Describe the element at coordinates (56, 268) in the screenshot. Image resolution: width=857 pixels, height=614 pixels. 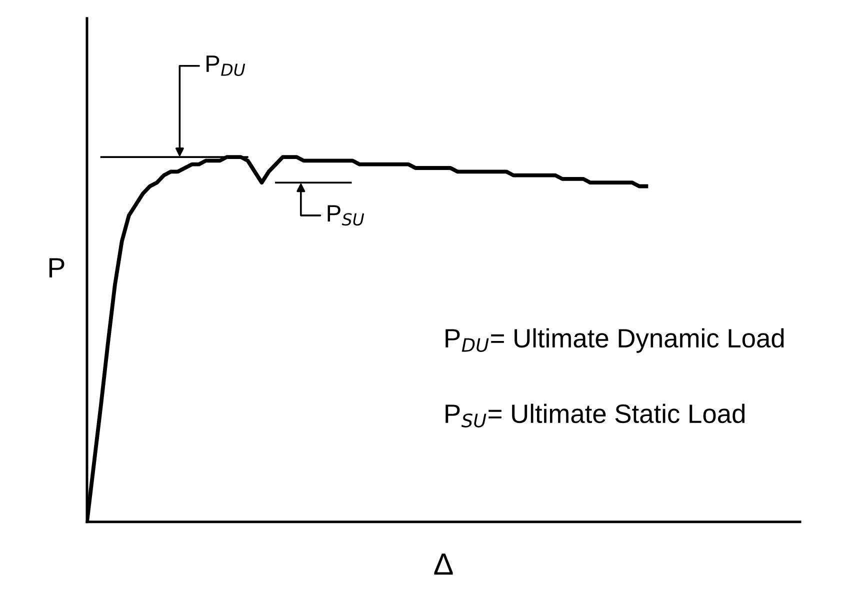
I see `y-axis-title: P` at that location.